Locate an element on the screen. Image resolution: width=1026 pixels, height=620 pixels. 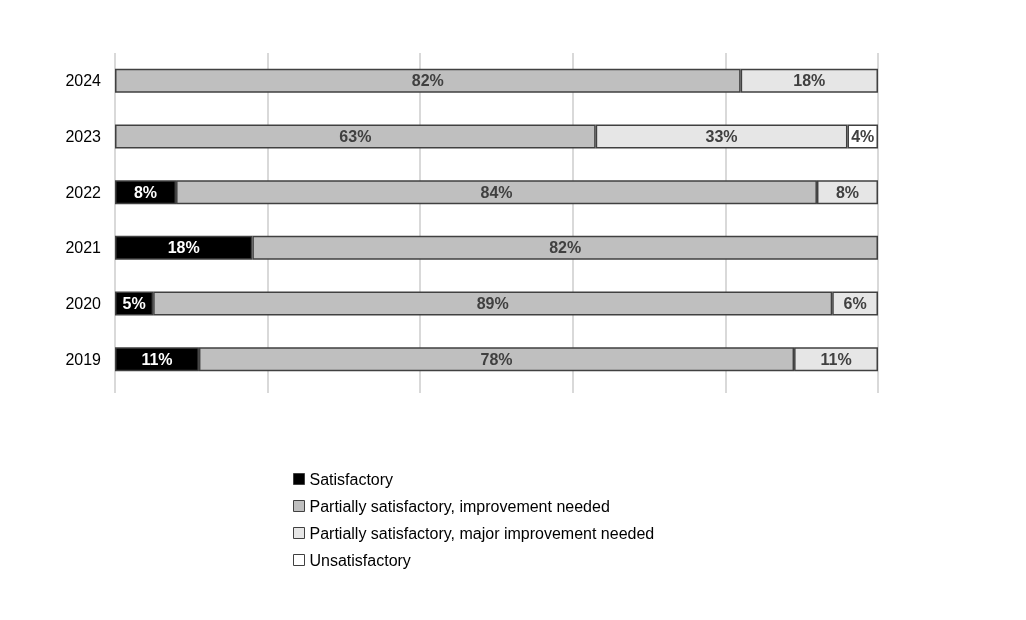
y-tick-label: 2022 is located at coordinates (83, 192).